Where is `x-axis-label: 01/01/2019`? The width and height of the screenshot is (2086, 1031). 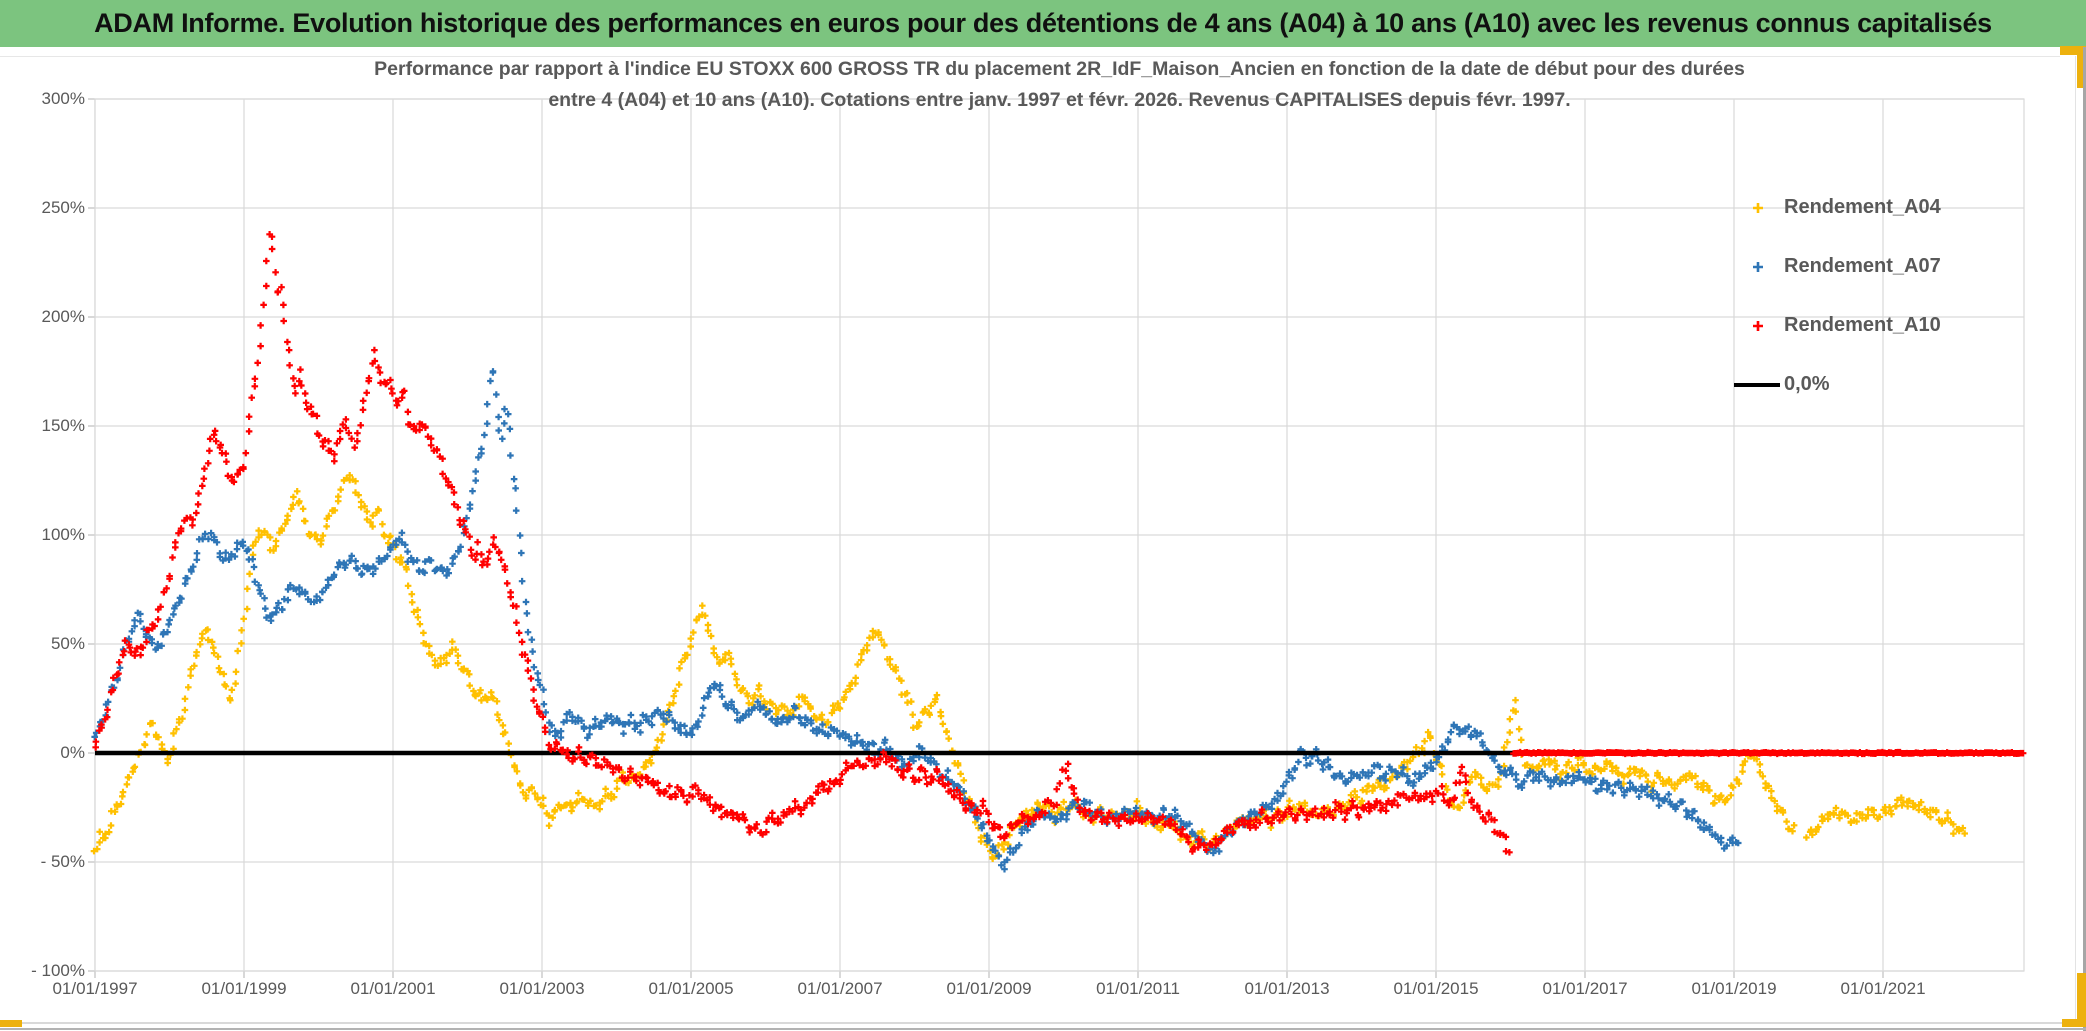 x-axis-label: 01/01/2019 is located at coordinates (1734, 988).